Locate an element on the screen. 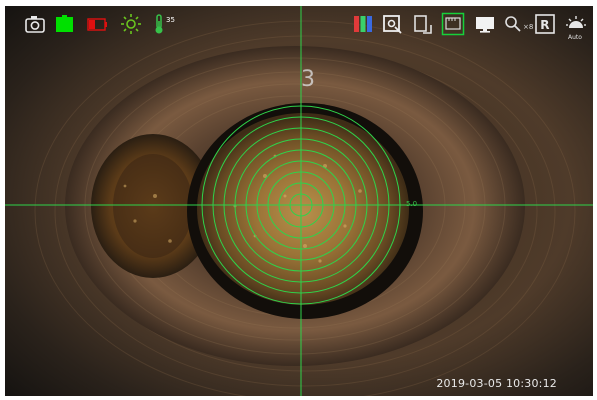 The height and width of the screenshot is (400, 597). zoom-value: ×8 is located at coordinates (528, 27).